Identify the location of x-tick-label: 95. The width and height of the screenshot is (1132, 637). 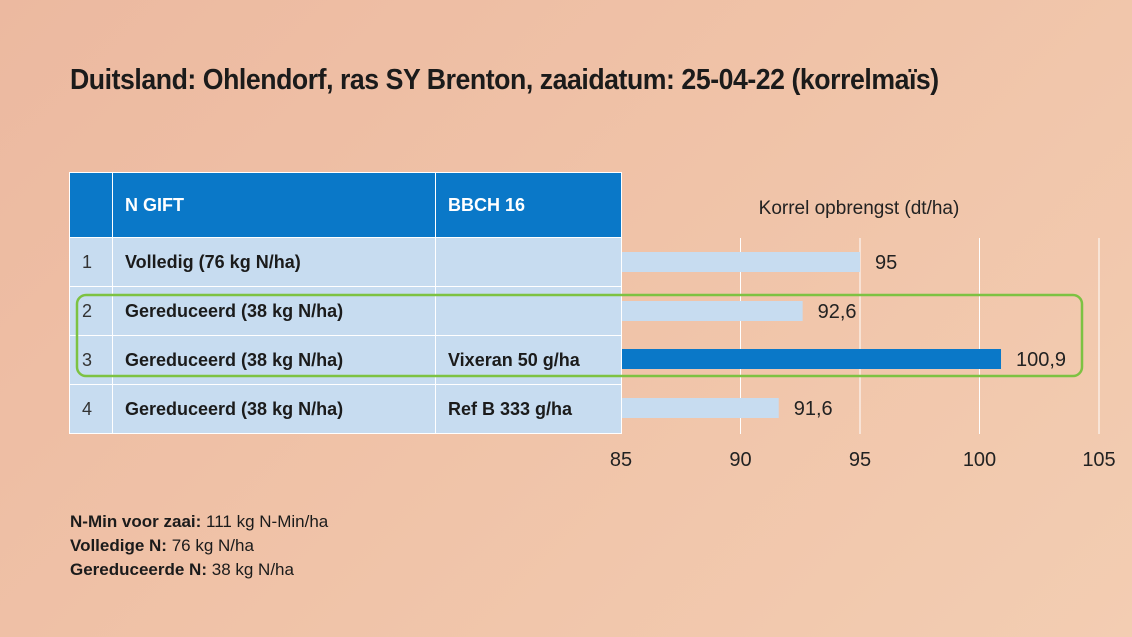
(860, 460).